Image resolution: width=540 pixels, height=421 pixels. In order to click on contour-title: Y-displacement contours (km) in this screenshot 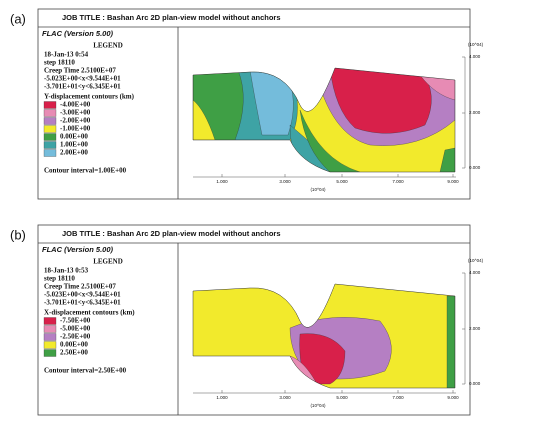, I will do `click(89, 97)`.